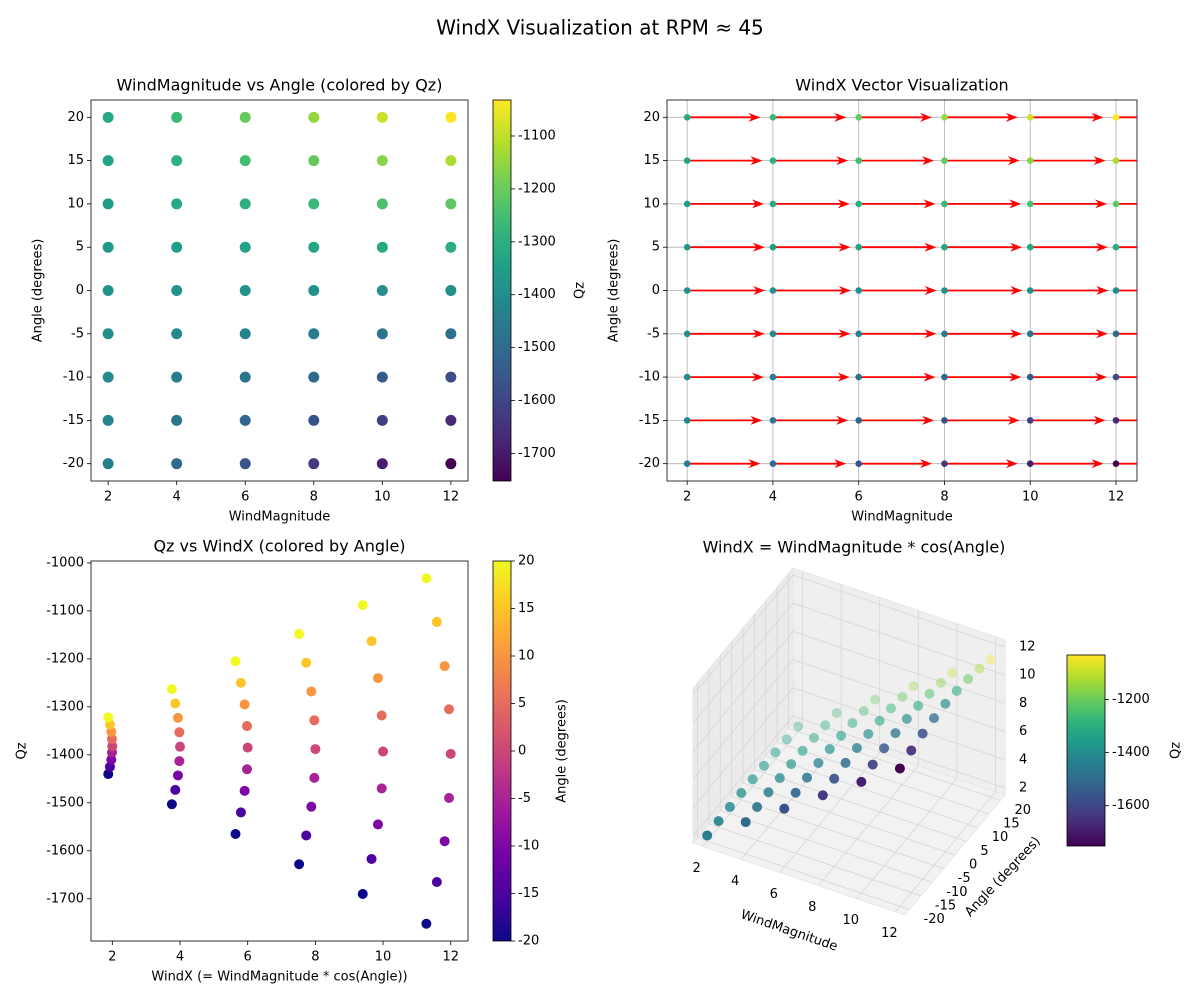  I want to click on pane-back, so click(899, 681).